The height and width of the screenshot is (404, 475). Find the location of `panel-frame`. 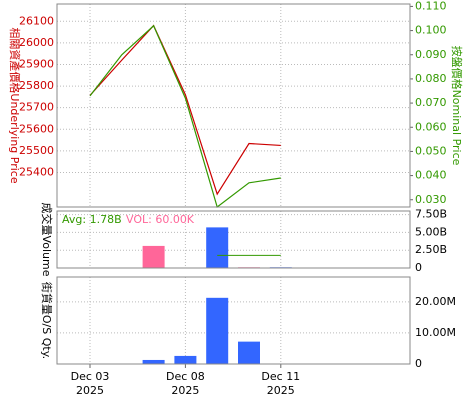

panel-frame is located at coordinates (233, 239).